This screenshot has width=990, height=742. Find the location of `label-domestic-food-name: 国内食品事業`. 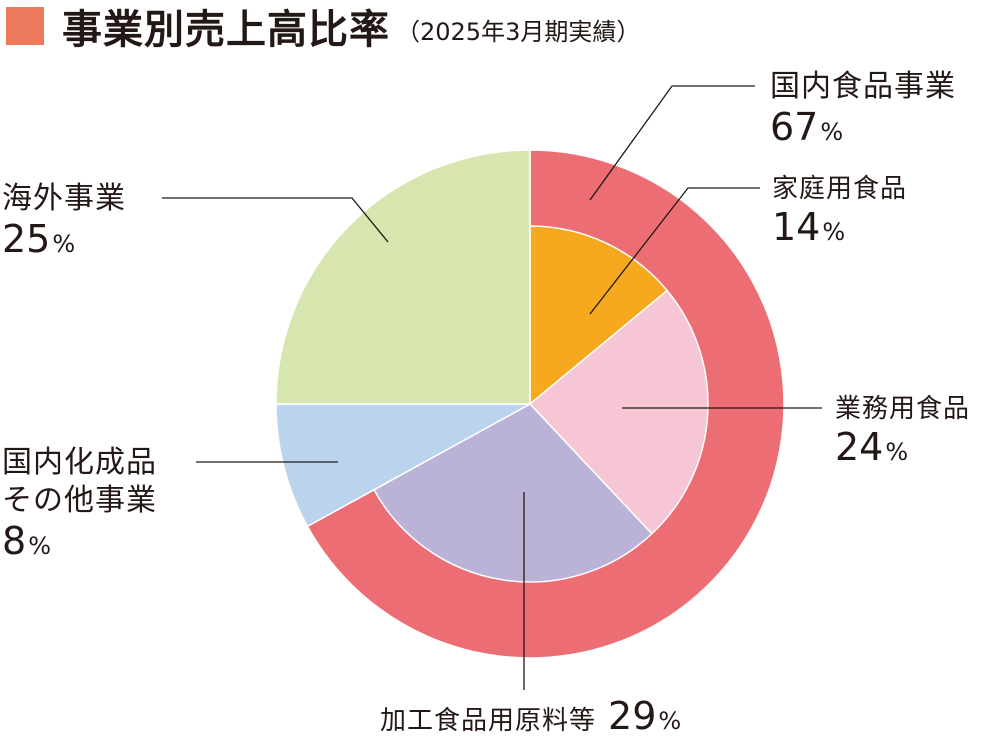

label-domestic-food-name: 国内食品事業 is located at coordinates (863, 86).